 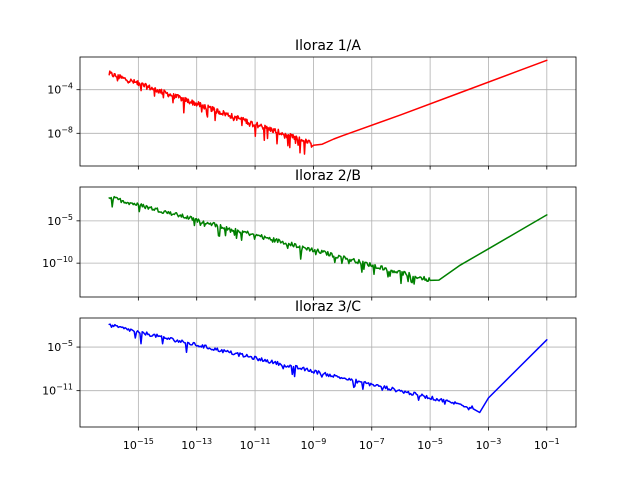 I want to click on tick-label-exponent: −8, so click(x=67, y=129).